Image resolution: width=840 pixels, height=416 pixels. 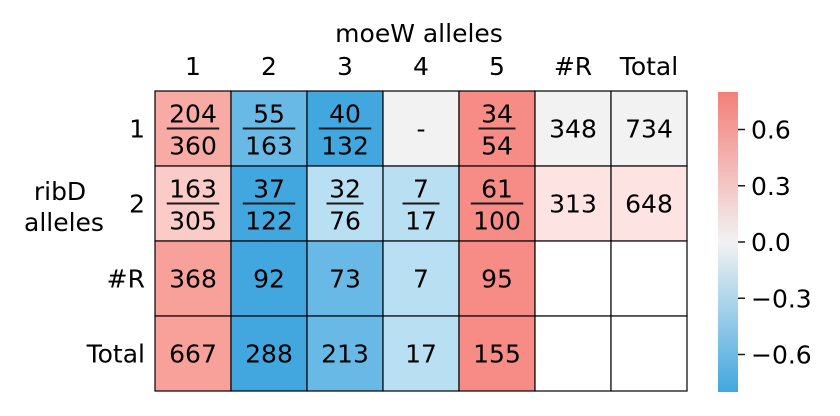 I want to click on row-label: #R, so click(x=126, y=279).